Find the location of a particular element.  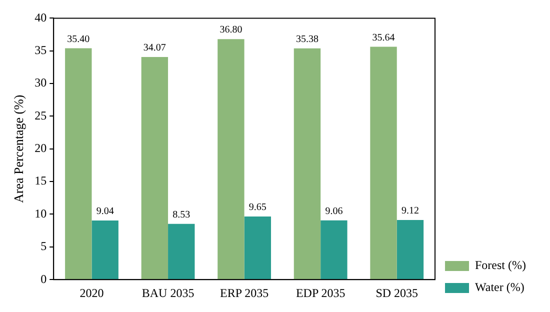

data-label: 35.64 is located at coordinates (383, 38).